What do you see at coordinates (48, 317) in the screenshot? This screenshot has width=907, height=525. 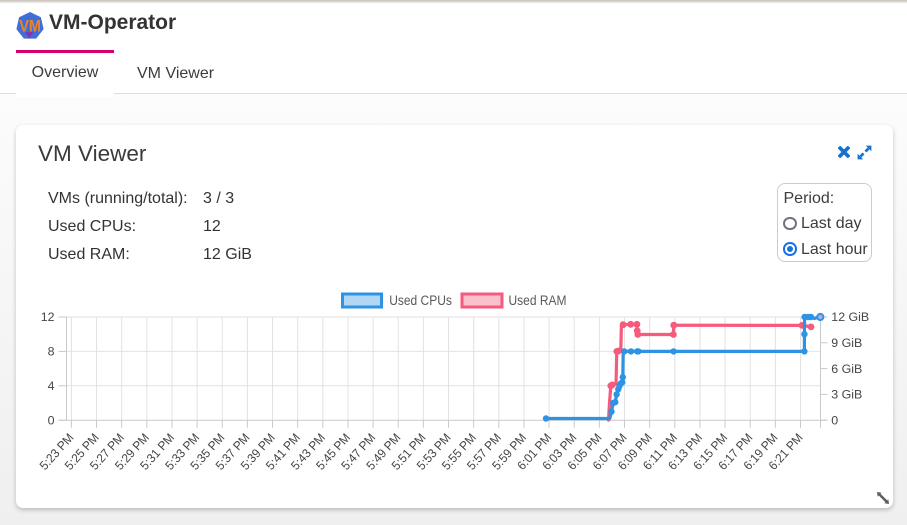 I see `svg-text: 12` at bounding box center [48, 317].